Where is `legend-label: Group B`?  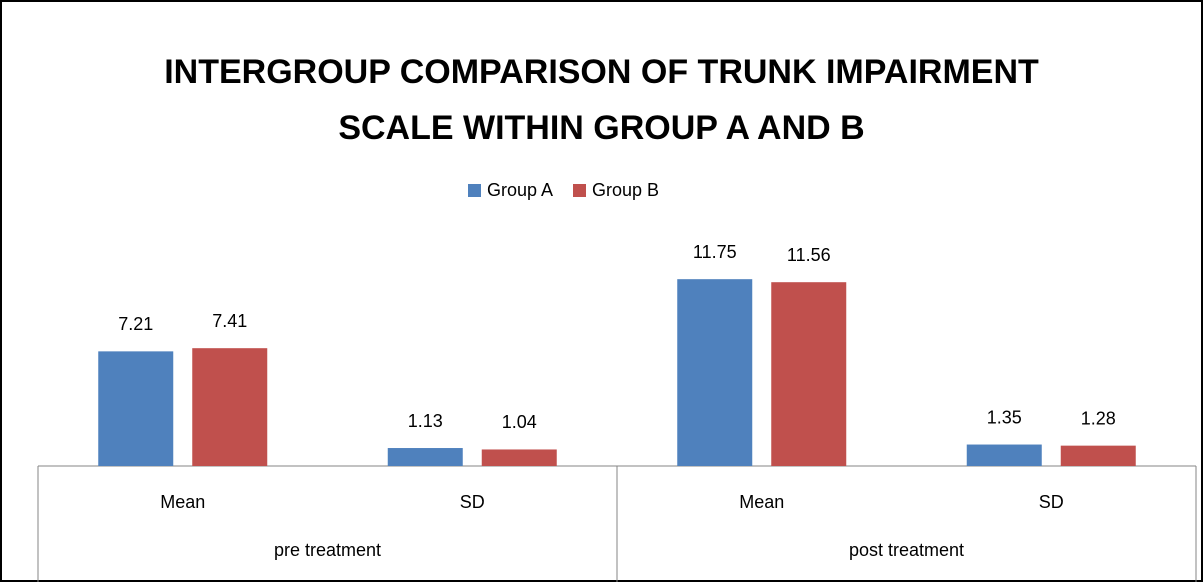 legend-label: Group B is located at coordinates (625, 190).